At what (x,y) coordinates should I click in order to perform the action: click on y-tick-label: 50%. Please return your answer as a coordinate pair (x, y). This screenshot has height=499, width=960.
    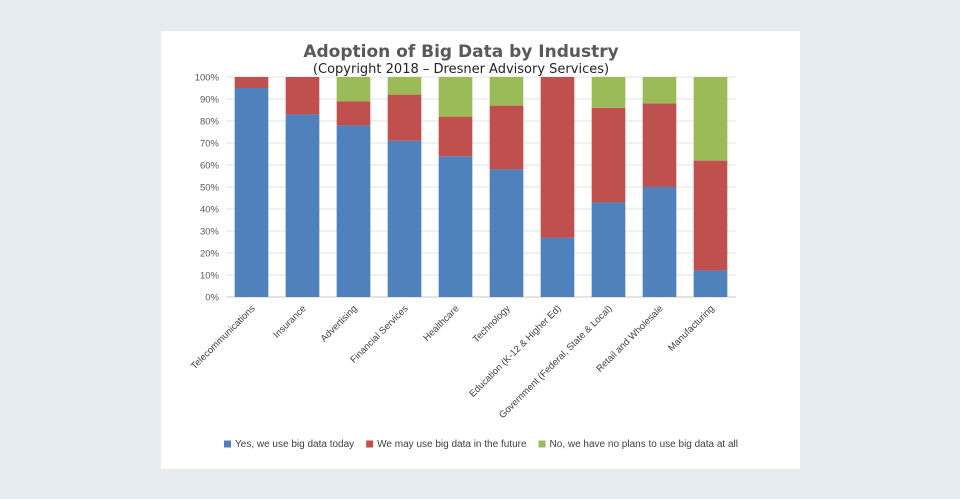
    Looking at the image, I should click on (210, 188).